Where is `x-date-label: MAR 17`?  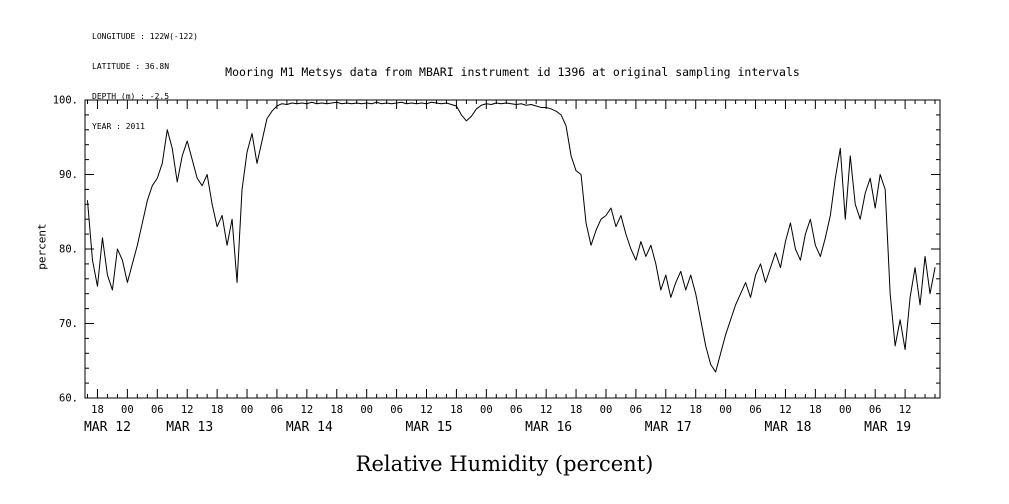 x-date-label: MAR 17 is located at coordinates (668, 427).